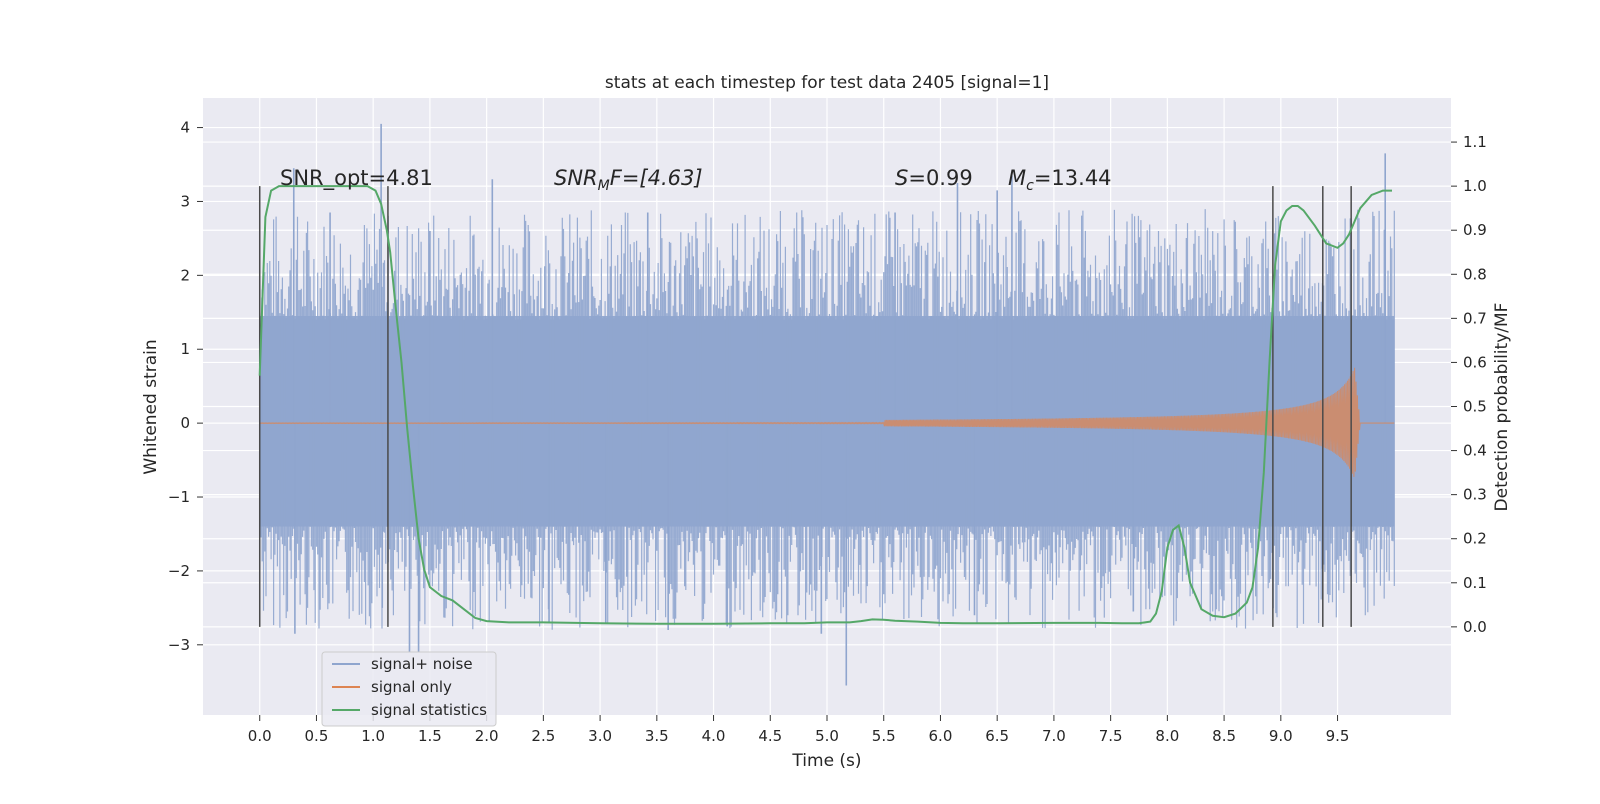 The width and height of the screenshot is (1600, 804). Describe the element at coordinates (1475, 539) in the screenshot. I see `y-right-tick-label: 0.2` at that location.